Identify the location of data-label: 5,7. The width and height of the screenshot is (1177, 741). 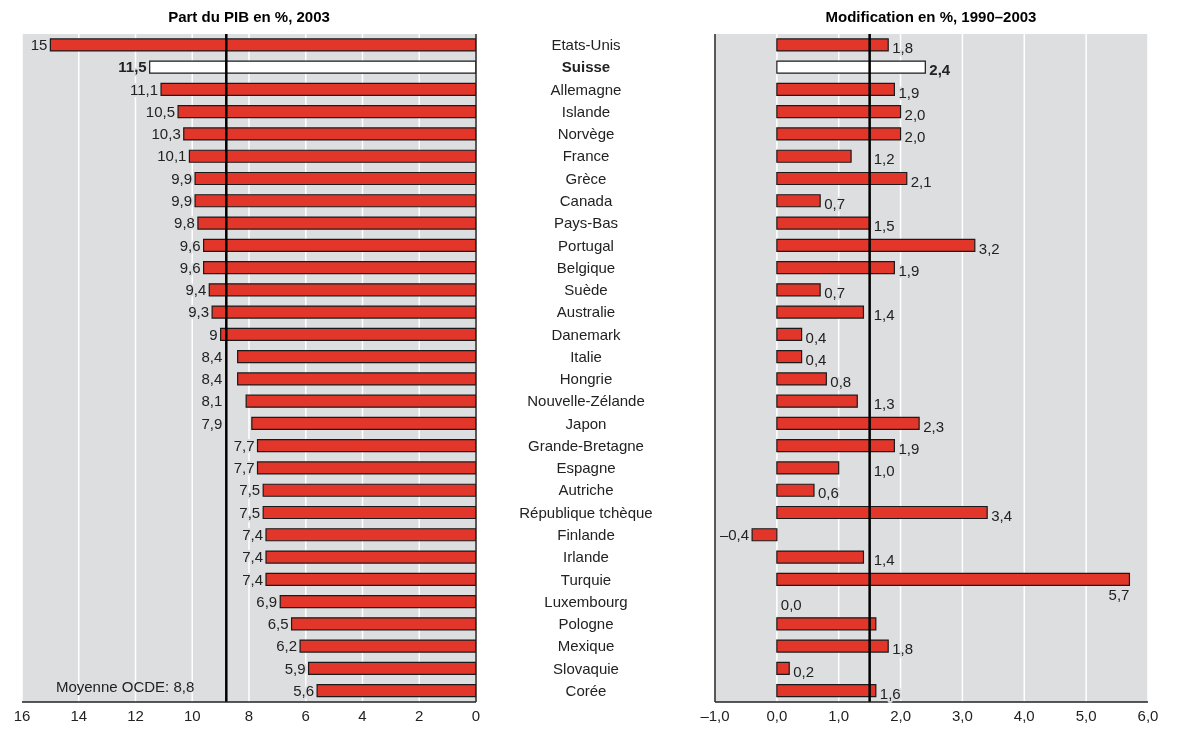
(1119, 594).